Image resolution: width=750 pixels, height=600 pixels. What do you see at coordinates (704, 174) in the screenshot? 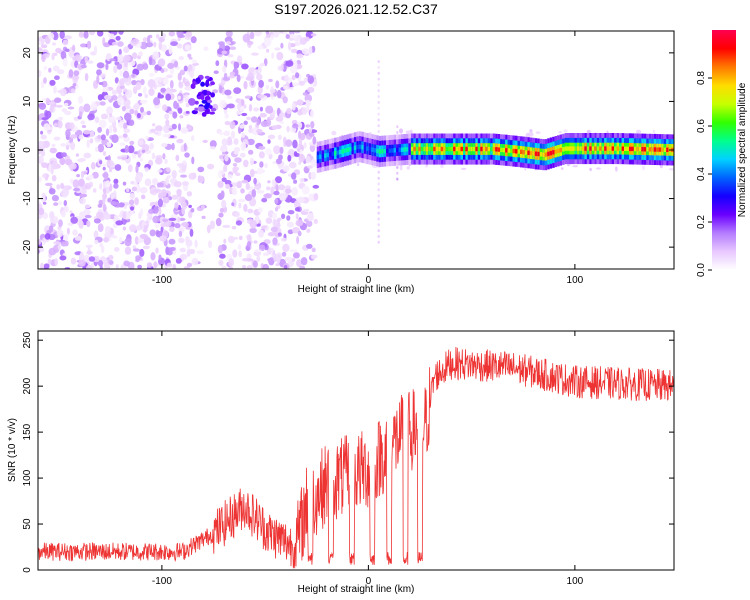
I see `colorbar-ticks: 0.0 0.2 0.4 0.6 0.8` at bounding box center [704, 174].